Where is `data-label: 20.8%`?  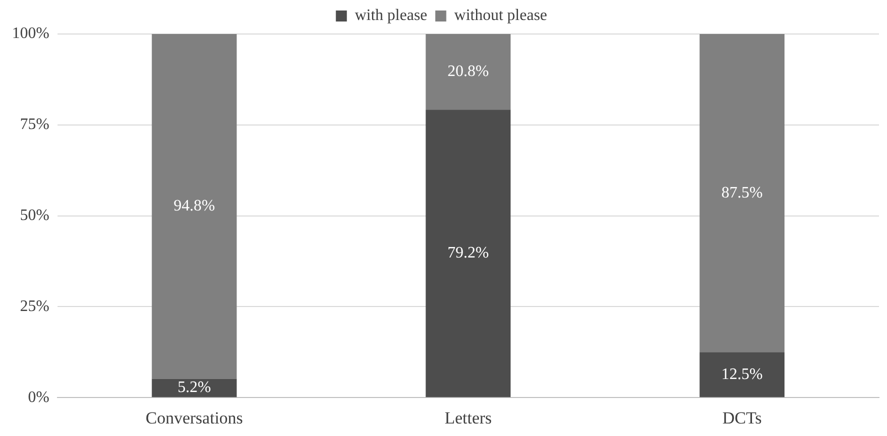 data-label: 20.8% is located at coordinates (468, 71).